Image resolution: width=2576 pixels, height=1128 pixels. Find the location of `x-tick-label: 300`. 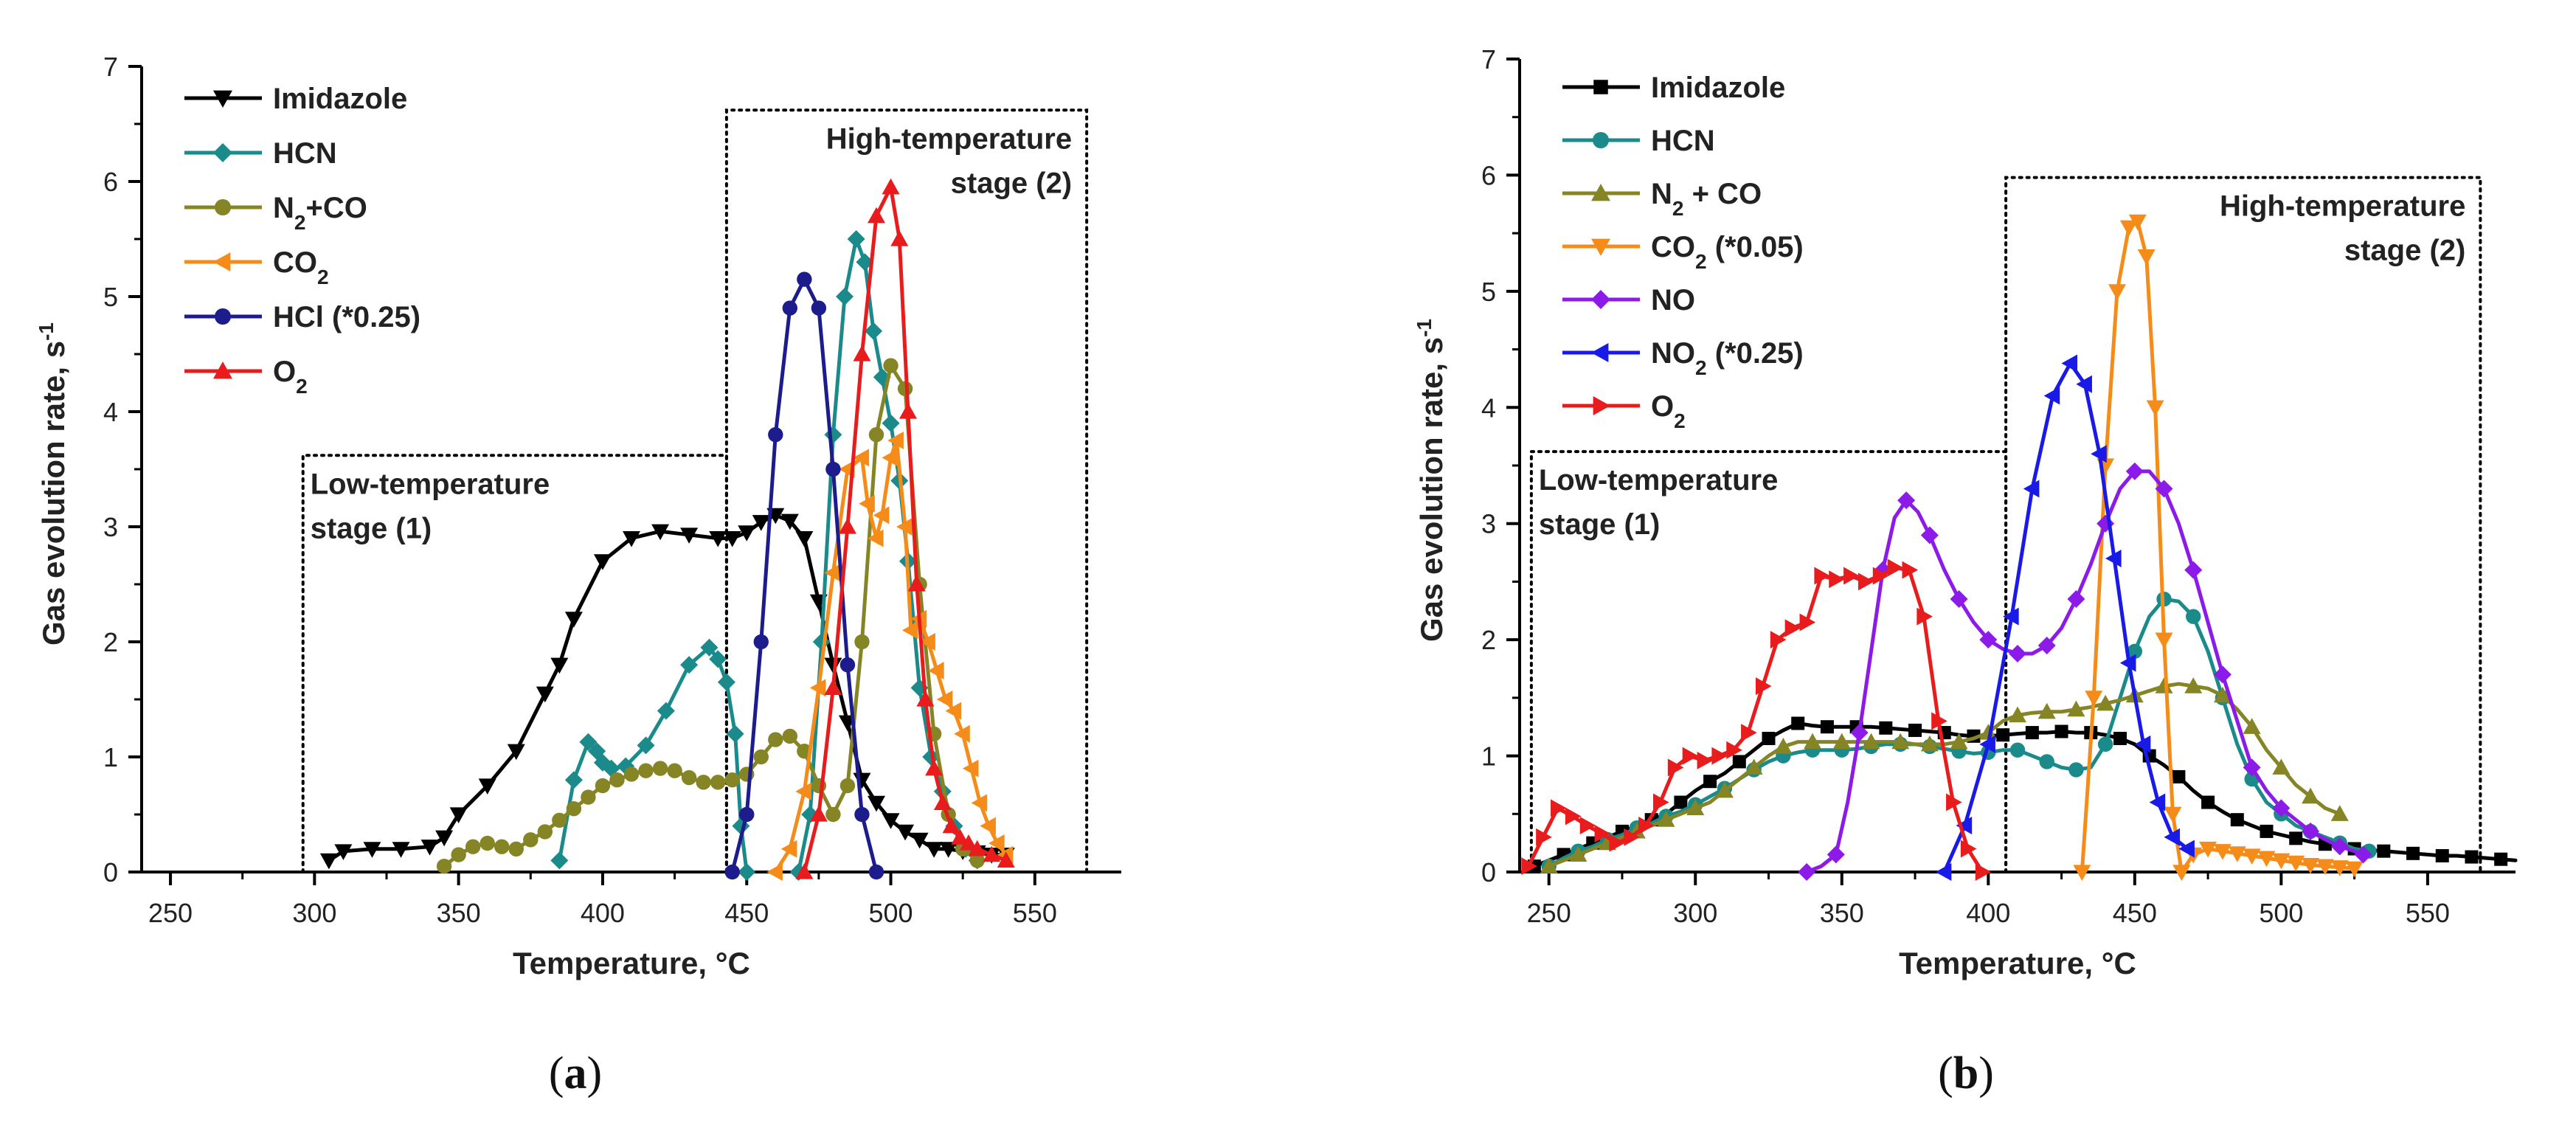

x-tick-label: 300 is located at coordinates (314, 913).